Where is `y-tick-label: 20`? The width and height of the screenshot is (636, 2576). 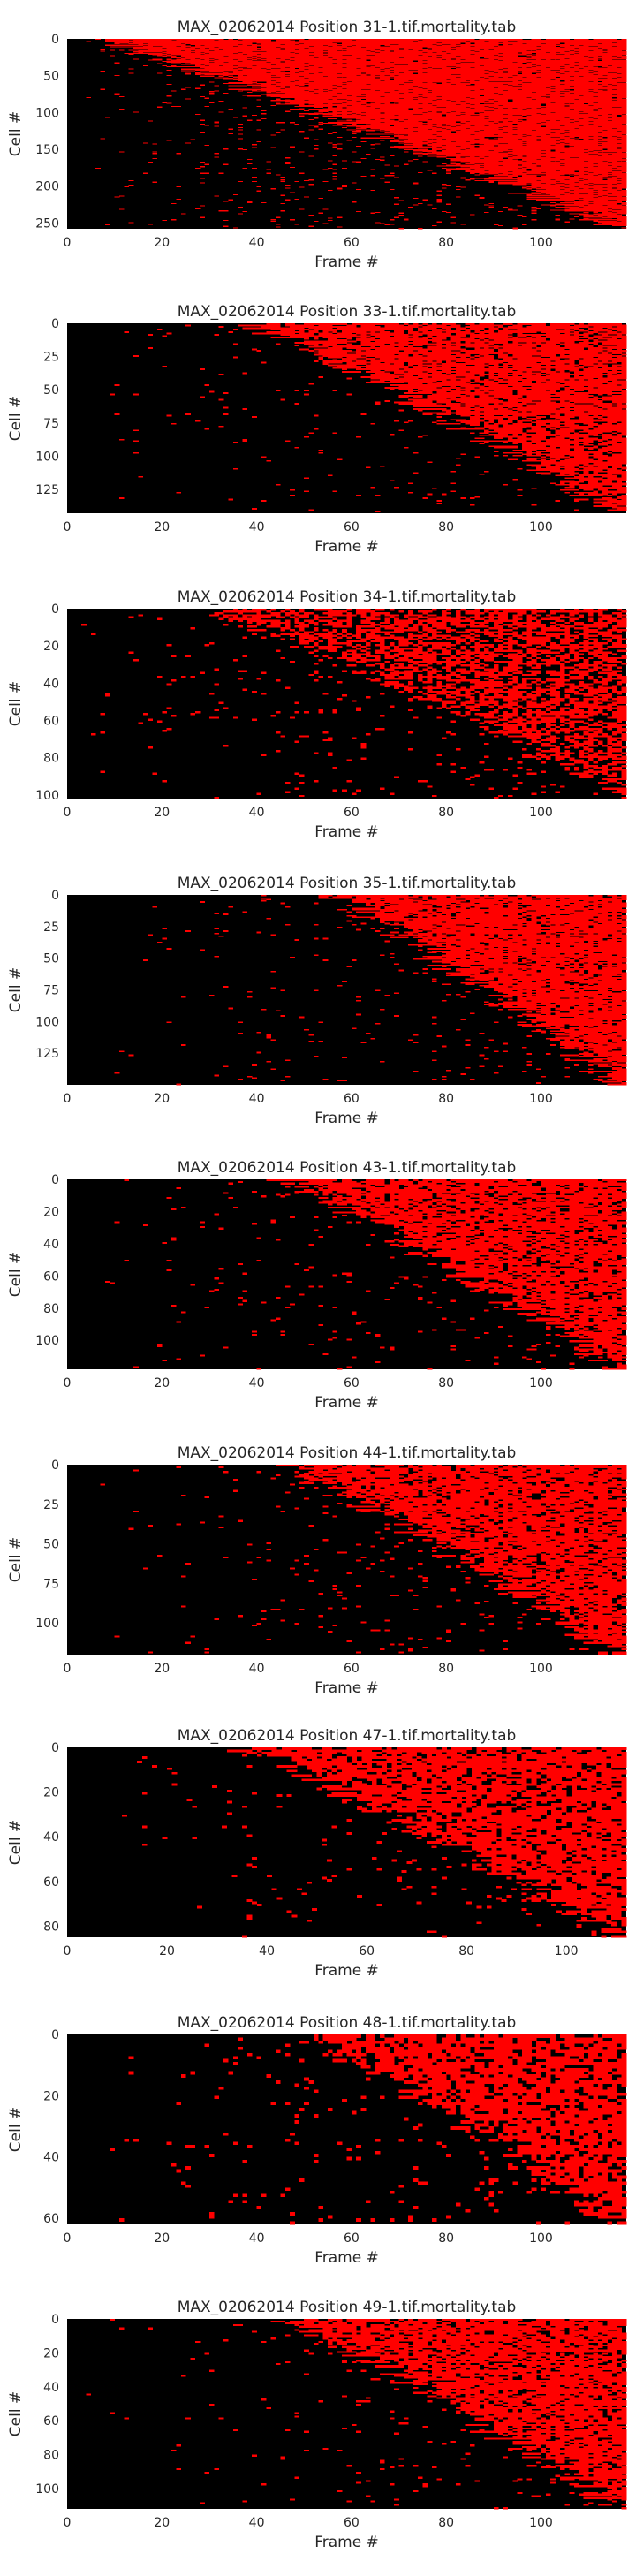
y-tick-label: 20 is located at coordinates (51, 647).